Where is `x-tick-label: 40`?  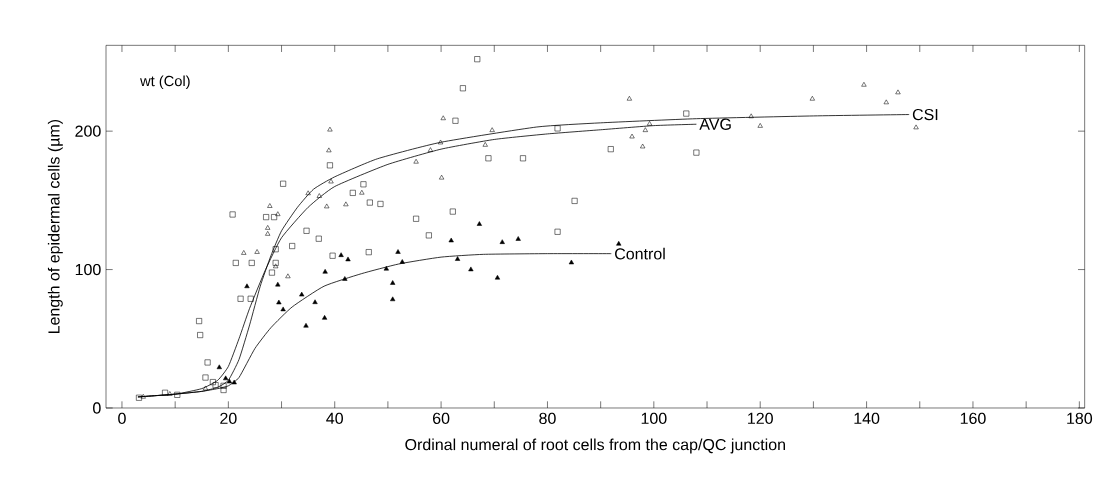 x-tick-label: 40 is located at coordinates (334, 418).